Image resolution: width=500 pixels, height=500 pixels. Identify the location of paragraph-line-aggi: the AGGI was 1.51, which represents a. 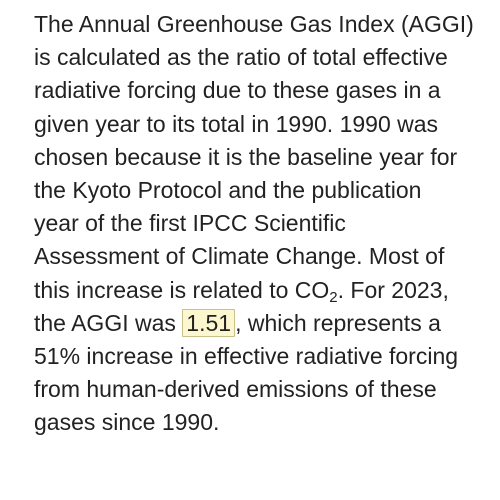
(262, 323).